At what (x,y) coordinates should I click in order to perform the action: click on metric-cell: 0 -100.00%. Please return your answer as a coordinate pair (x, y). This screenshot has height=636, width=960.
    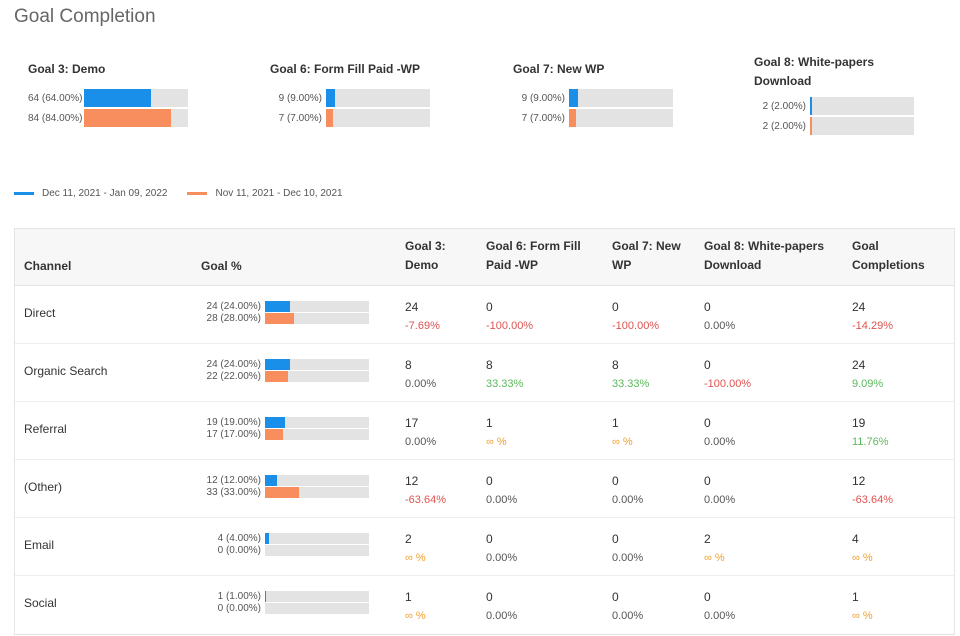
    Looking at the image, I should click on (635, 317).